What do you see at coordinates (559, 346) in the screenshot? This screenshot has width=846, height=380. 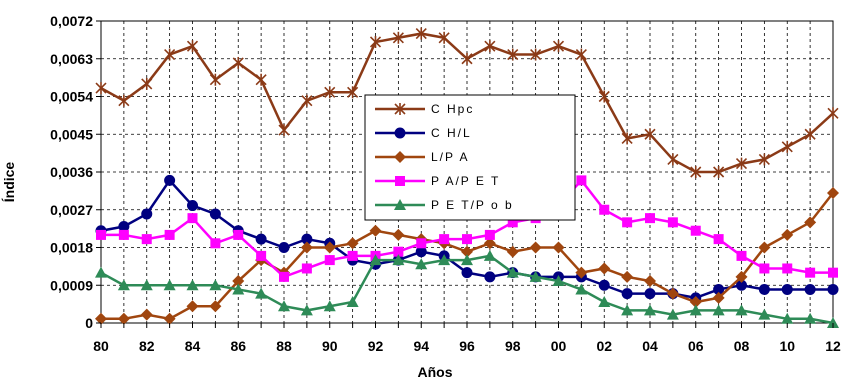 I see `x-tick-label: 00` at bounding box center [559, 346].